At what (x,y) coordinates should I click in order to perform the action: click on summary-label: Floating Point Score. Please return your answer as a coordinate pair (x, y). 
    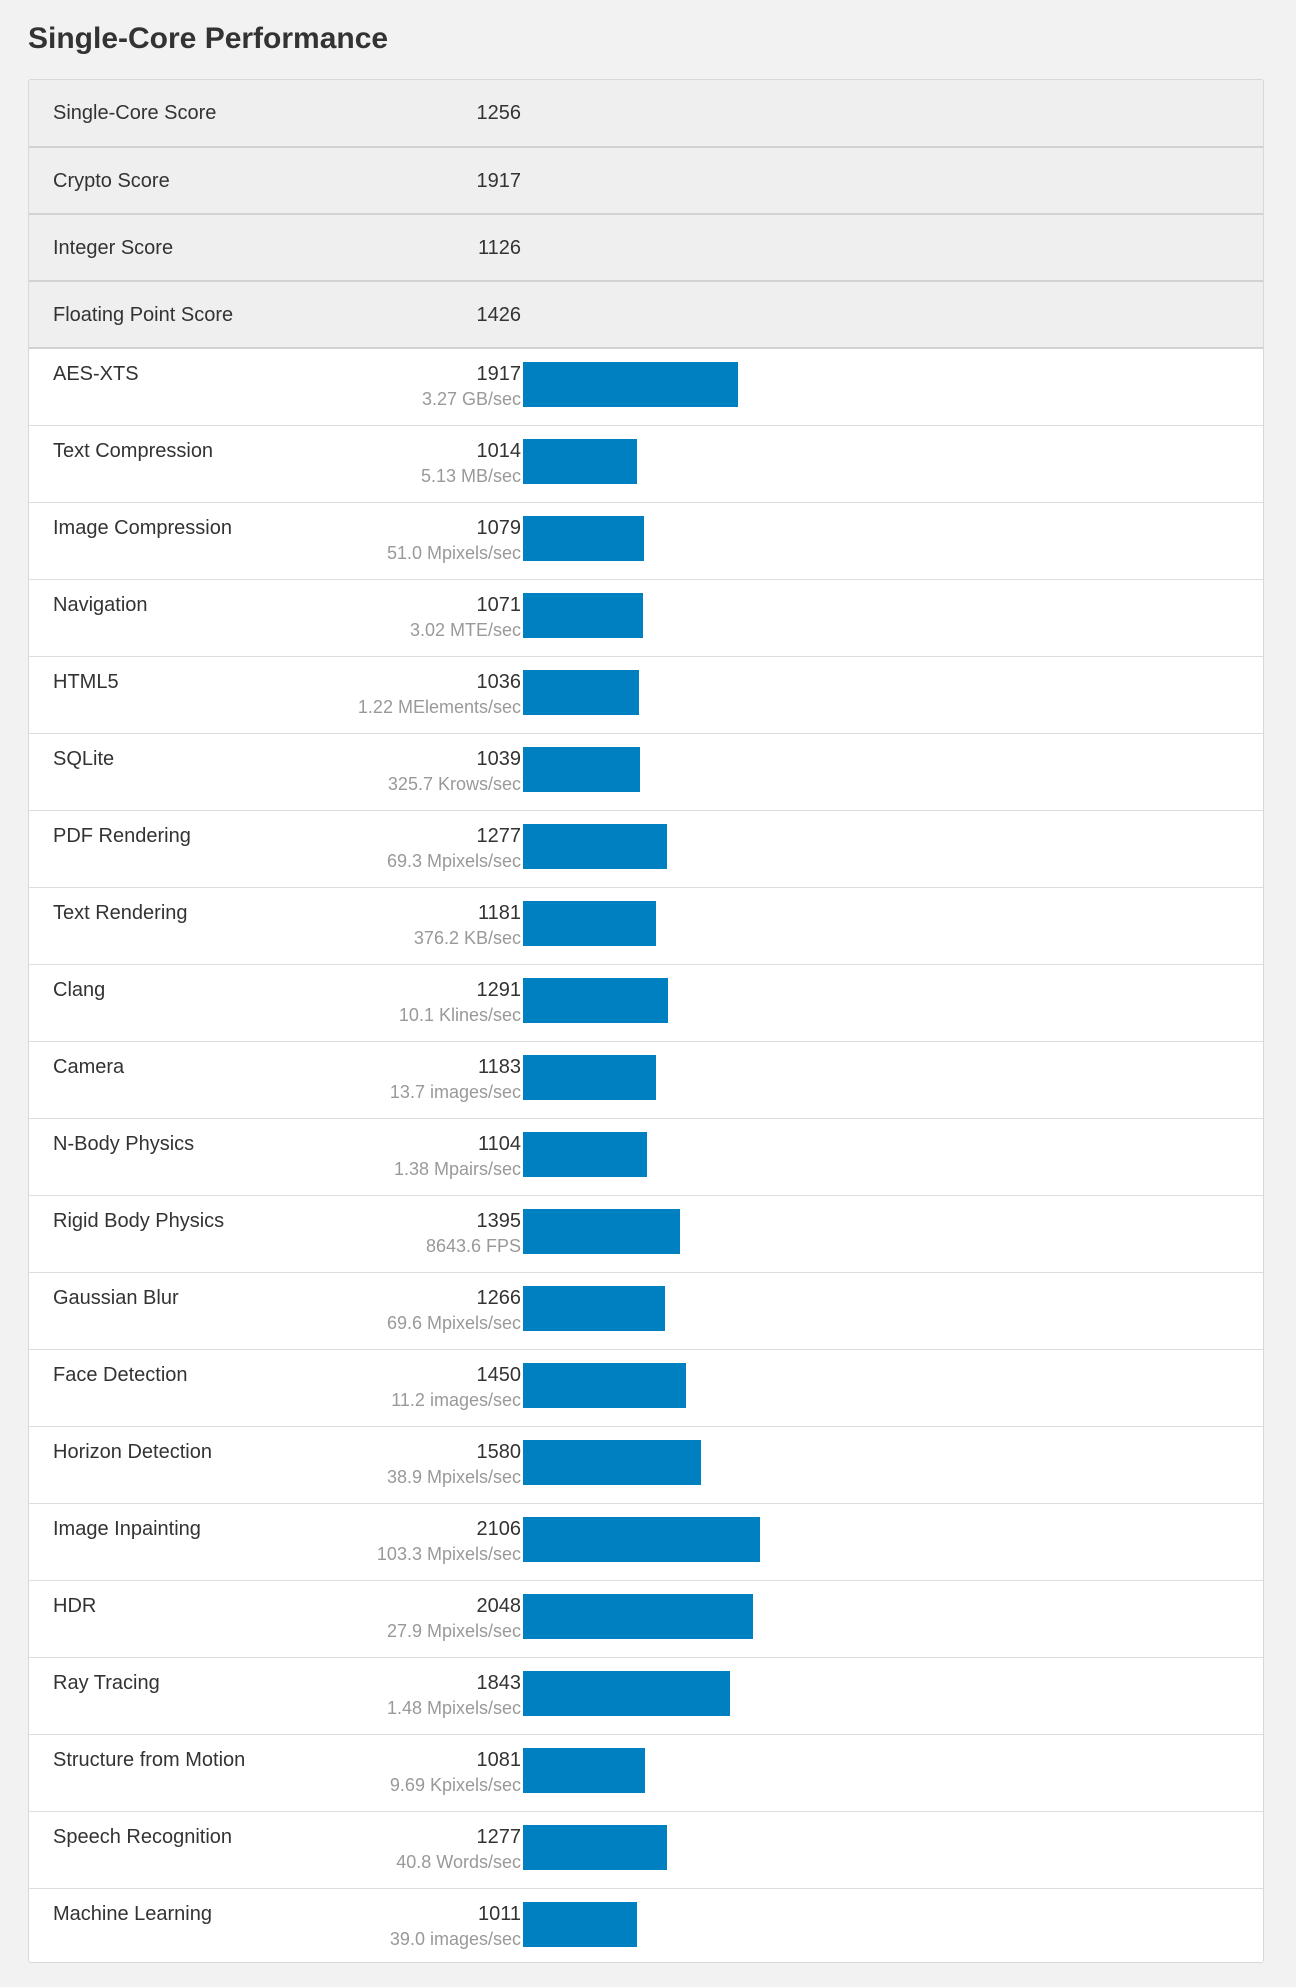
    Looking at the image, I should click on (143, 315).